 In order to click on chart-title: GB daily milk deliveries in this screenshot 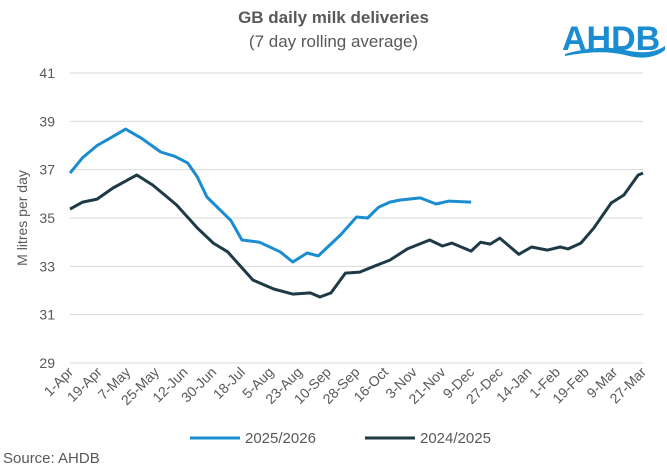, I will do `click(333, 17)`.